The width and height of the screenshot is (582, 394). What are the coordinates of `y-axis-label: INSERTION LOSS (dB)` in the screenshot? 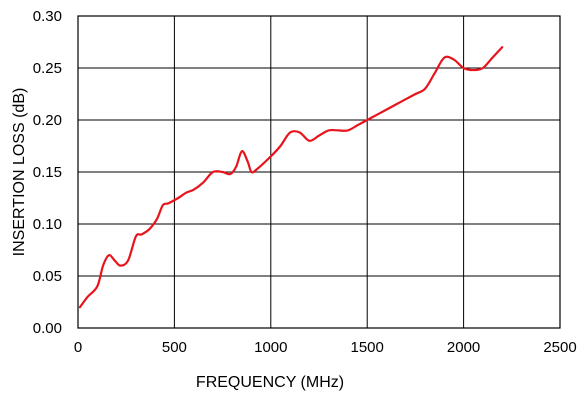 It's located at (19, 172).